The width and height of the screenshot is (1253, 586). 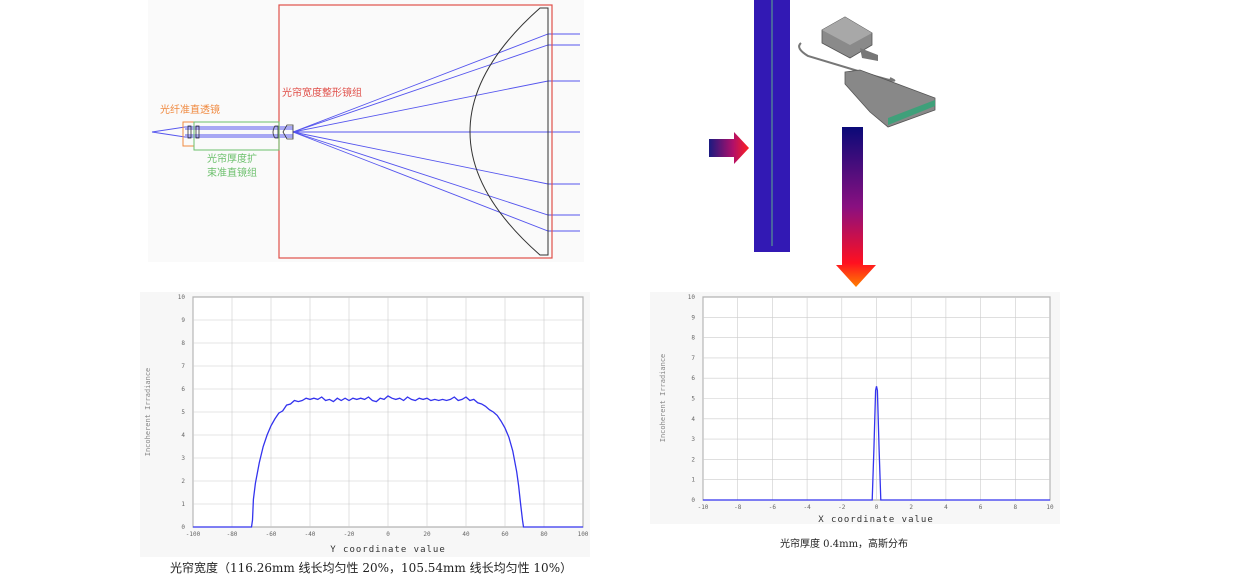 I want to click on x-tick-label: 8, so click(x=1015, y=507).